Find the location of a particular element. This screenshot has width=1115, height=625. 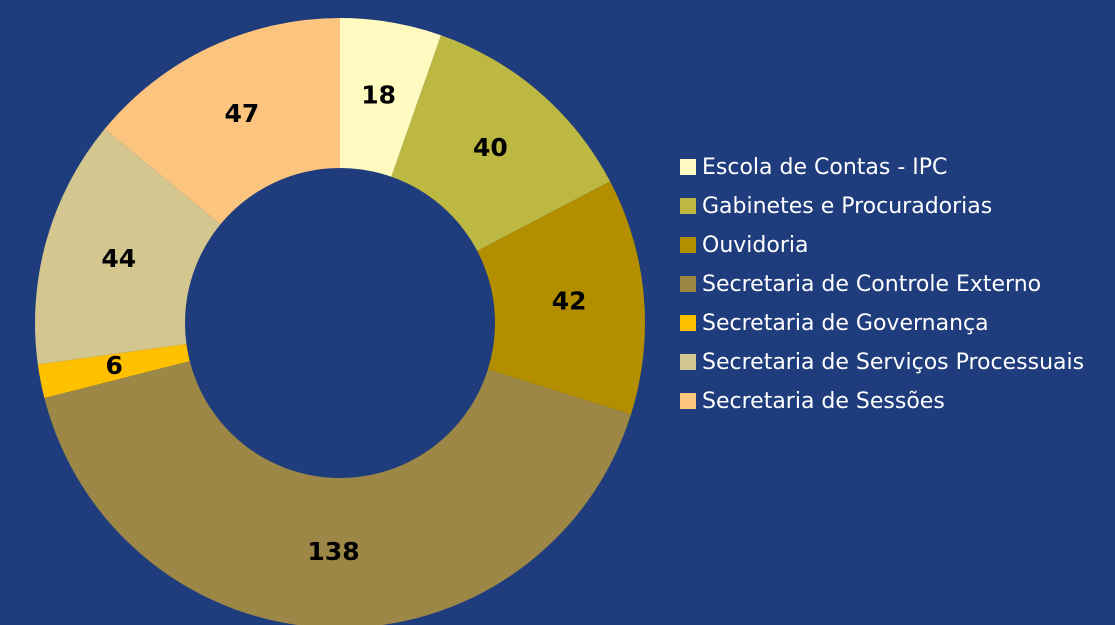

value-label: 6 is located at coordinates (114, 365).